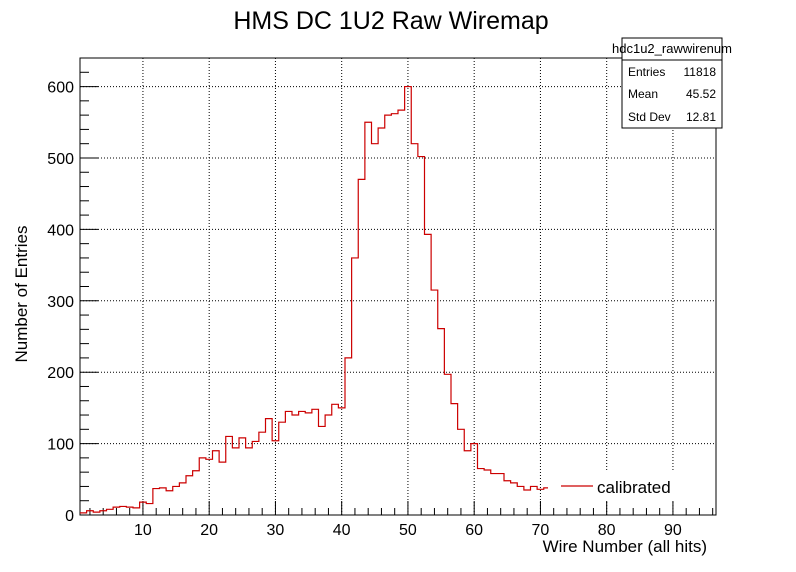 The width and height of the screenshot is (796, 572). What do you see at coordinates (69, 516) in the screenshot?
I see `y-tick-label: 0` at bounding box center [69, 516].